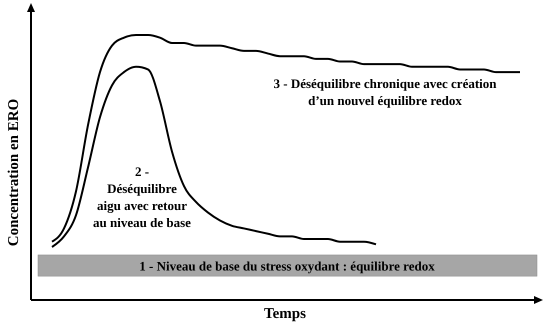  I want to click on series-label: 2 - Déséquilibre aigu avec retour au niveau de base, so click(142, 197).